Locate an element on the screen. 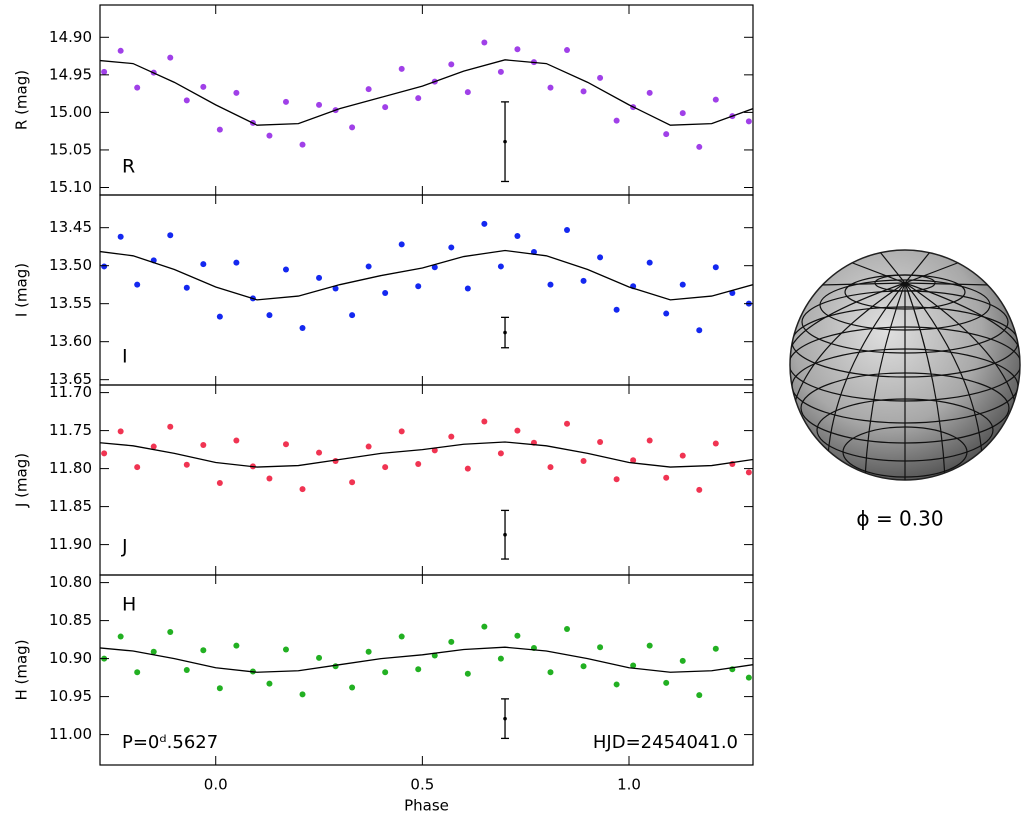  band-label: I is located at coordinates (125, 357).